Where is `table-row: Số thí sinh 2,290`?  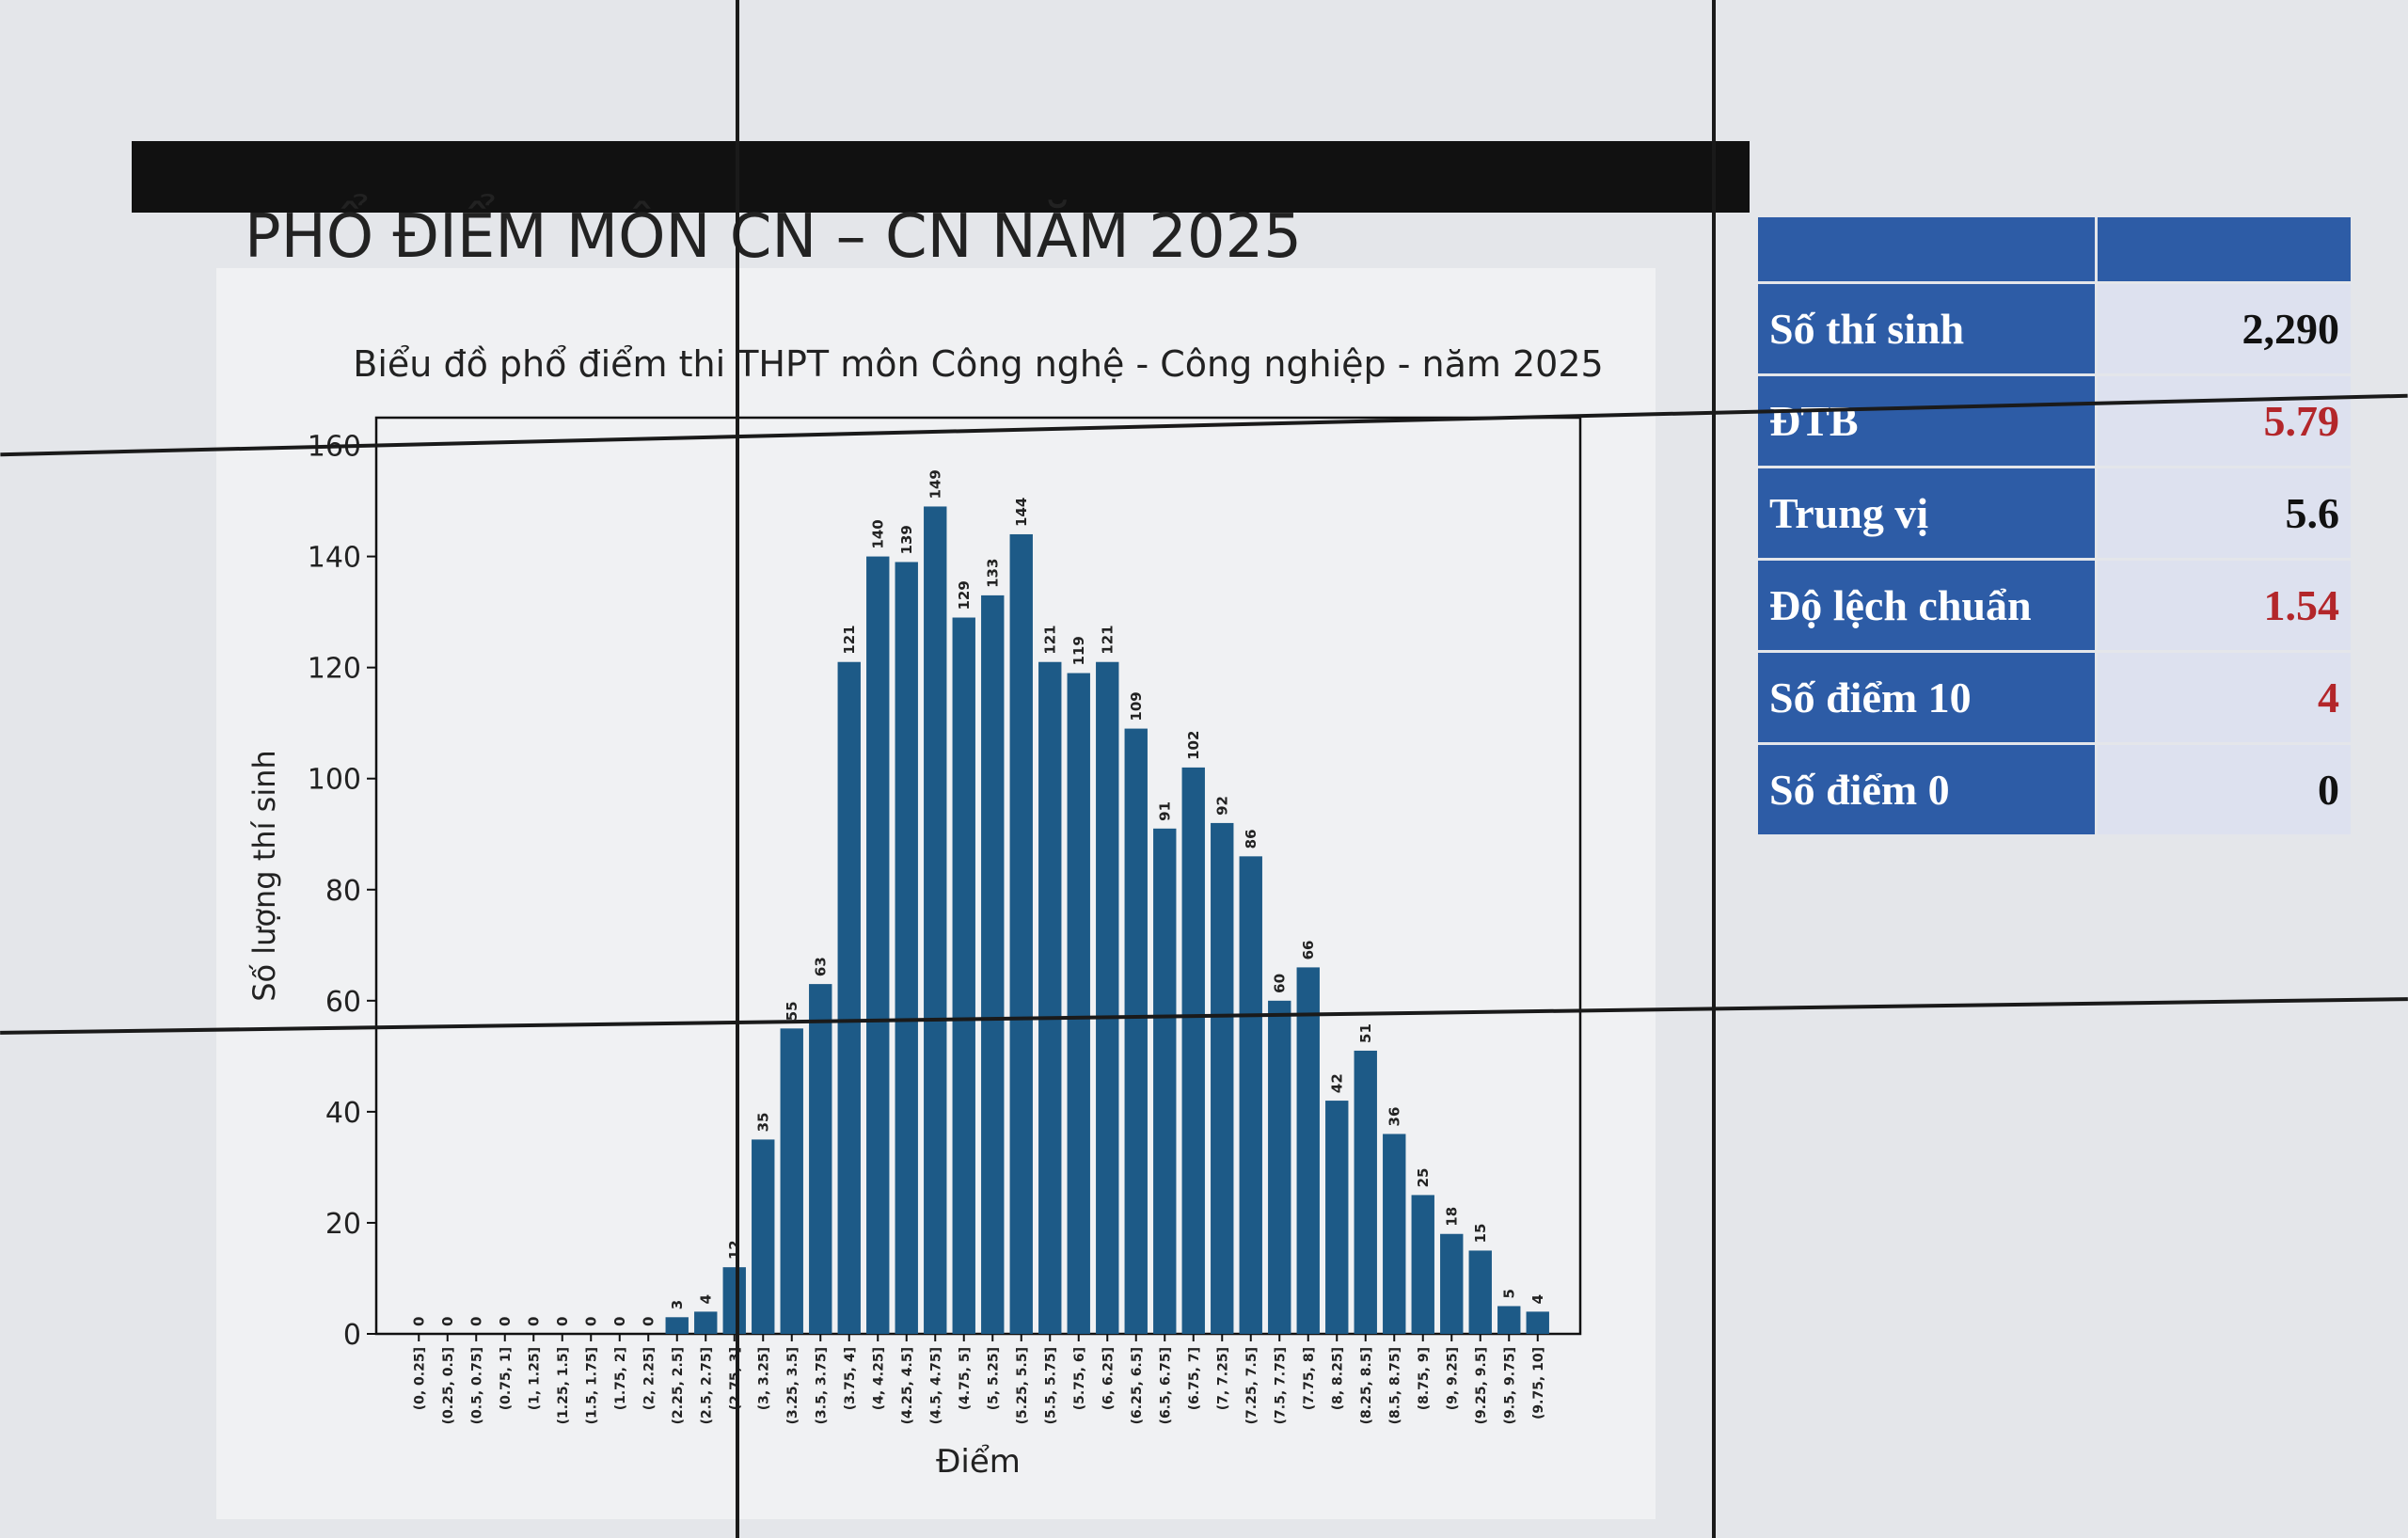
table-row: Số thí sinh 2,290 is located at coordinates (2054, 329).